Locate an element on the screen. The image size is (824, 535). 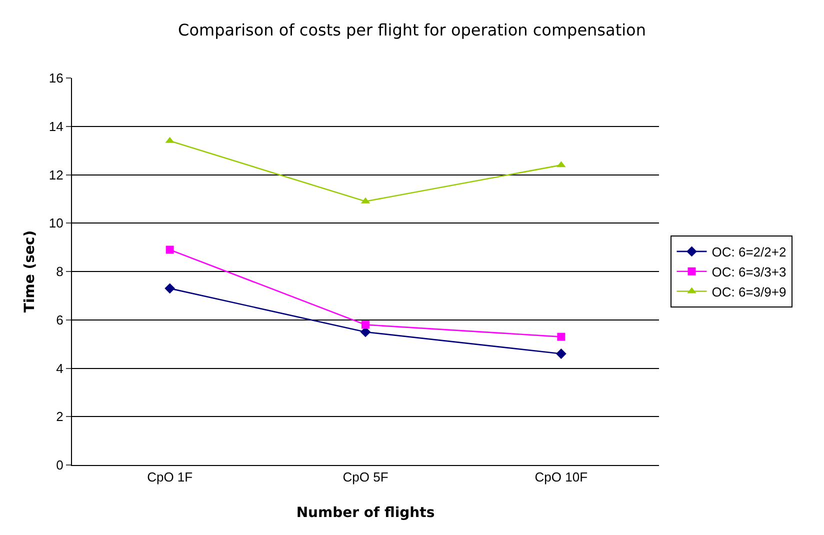
legend-label: OC: 6=3/3+3 is located at coordinates (749, 272).